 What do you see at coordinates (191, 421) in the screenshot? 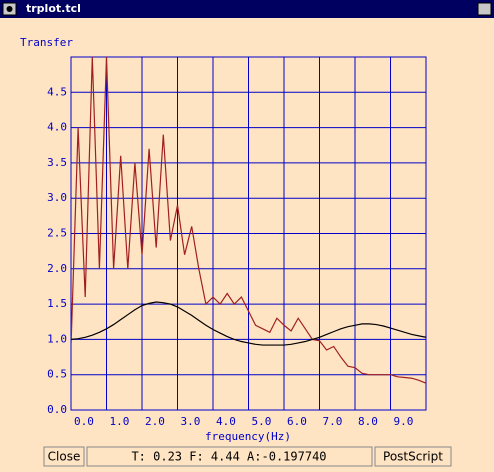
I see `x-tick-label: 3.0` at bounding box center [191, 421].